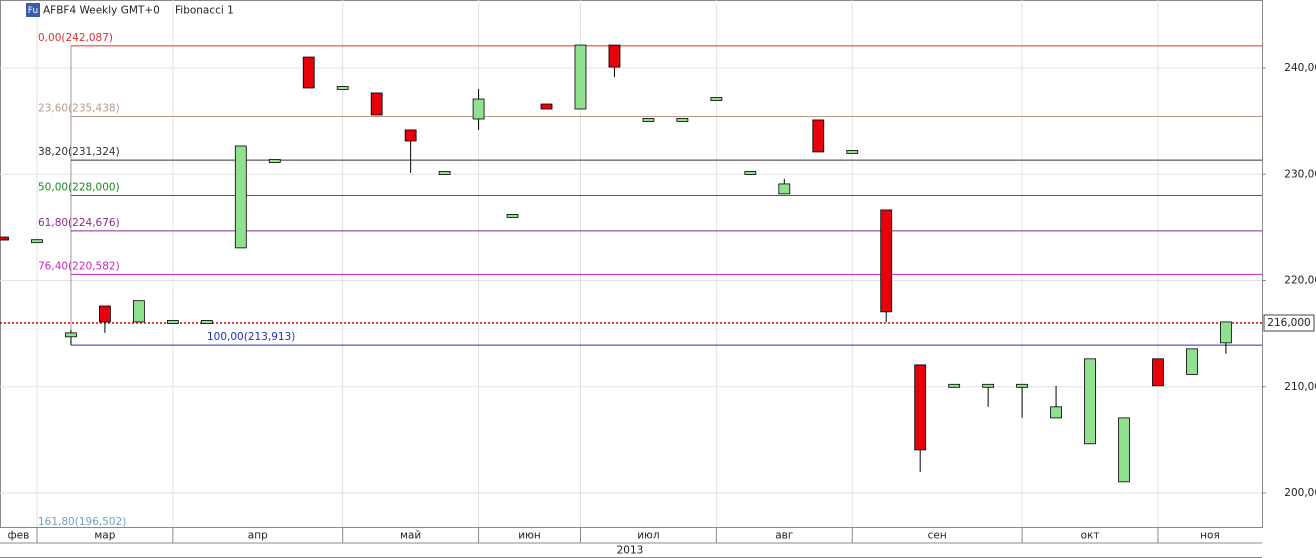 The width and height of the screenshot is (1316, 558). Describe the element at coordinates (1300, 387) in the screenshot. I see `y-tick-label: 210,000` at that location.